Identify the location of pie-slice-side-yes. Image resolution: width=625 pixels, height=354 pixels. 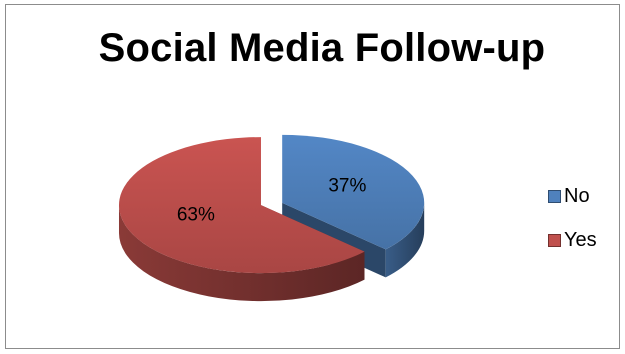
(241, 253).